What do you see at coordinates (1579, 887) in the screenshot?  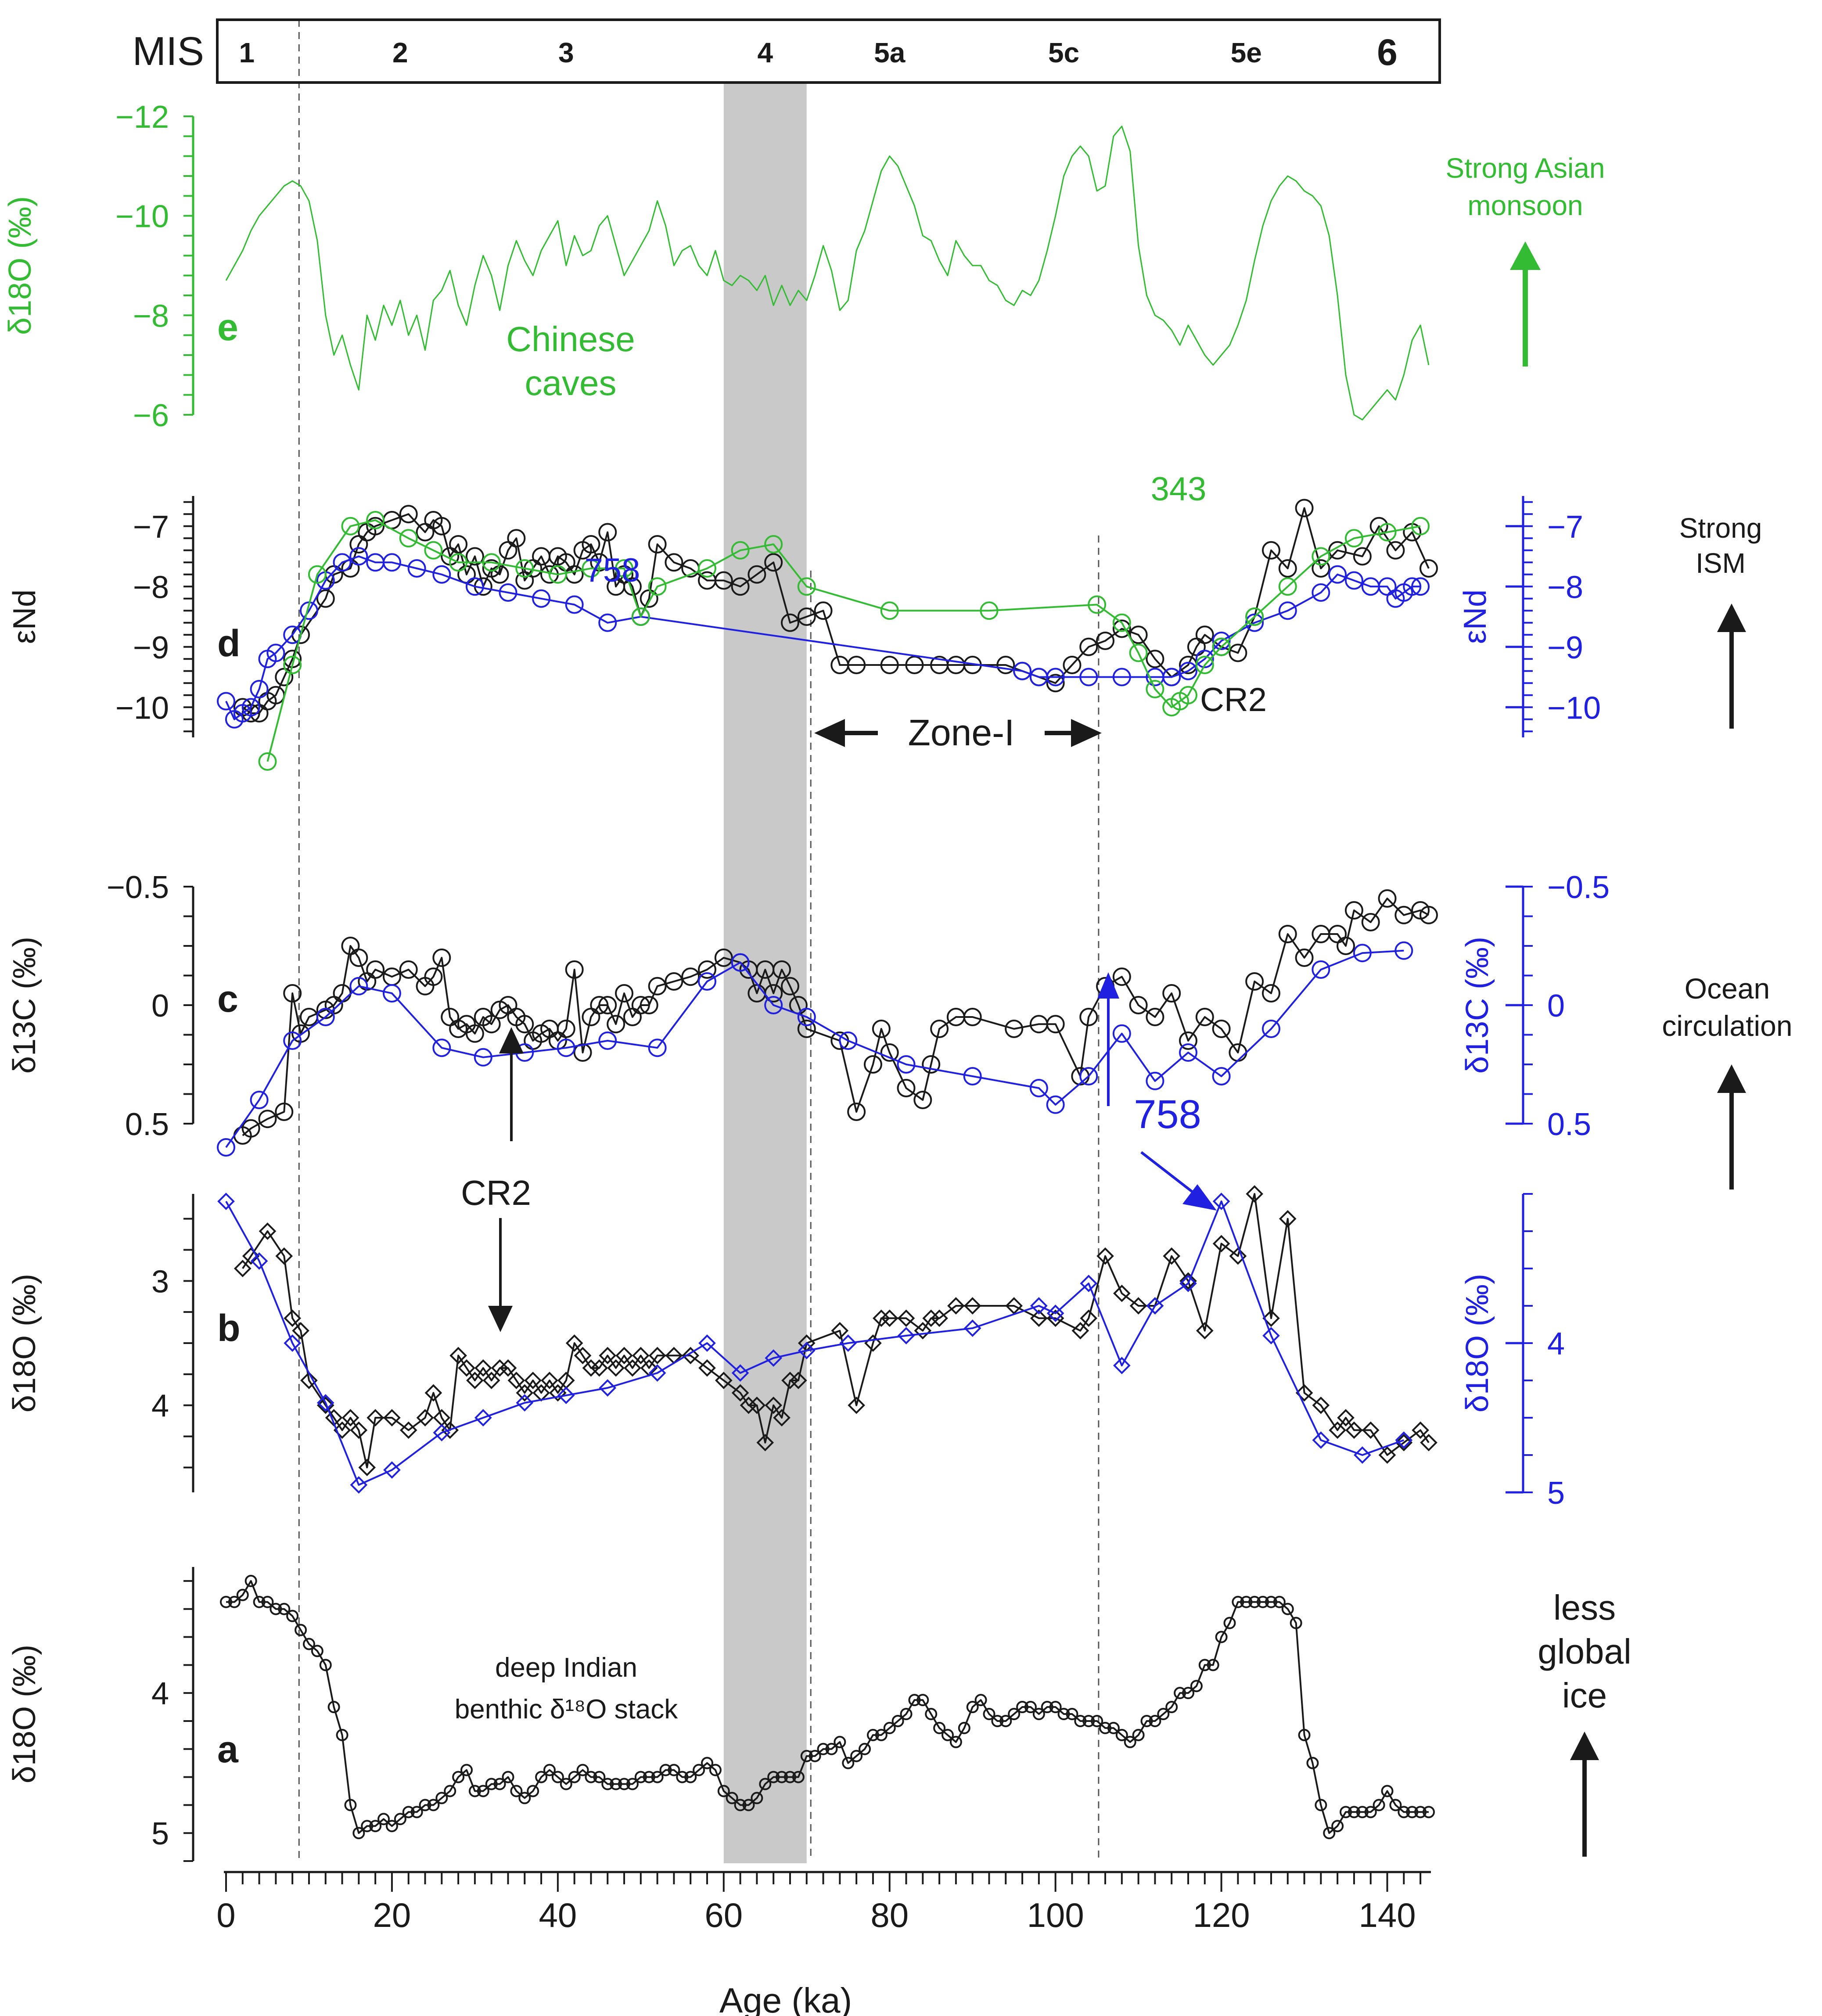 I see `panel-c-y-tick-label: −0.5` at bounding box center [1579, 887].